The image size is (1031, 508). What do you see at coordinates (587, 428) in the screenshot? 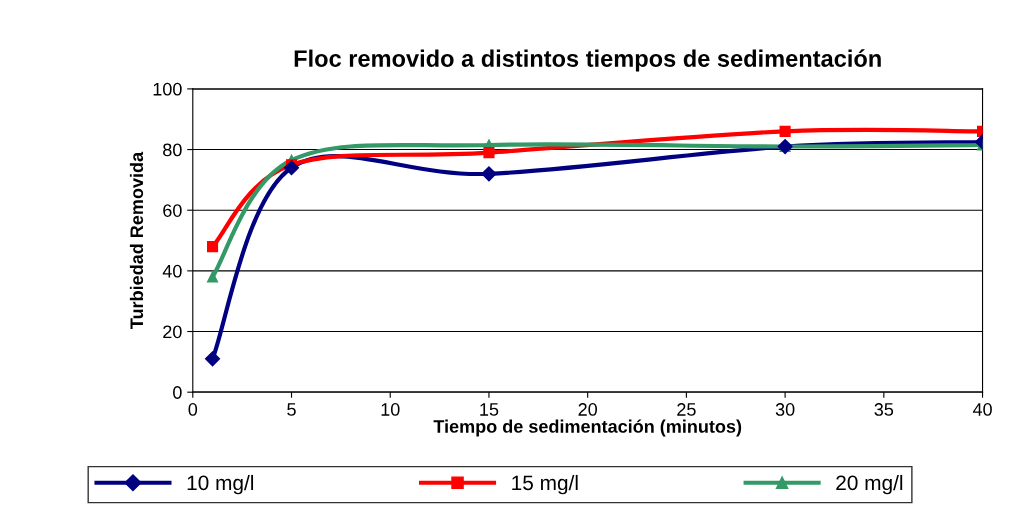
I see `x-axis-title: Tiempo de sedimentación (minutos)` at bounding box center [587, 428].